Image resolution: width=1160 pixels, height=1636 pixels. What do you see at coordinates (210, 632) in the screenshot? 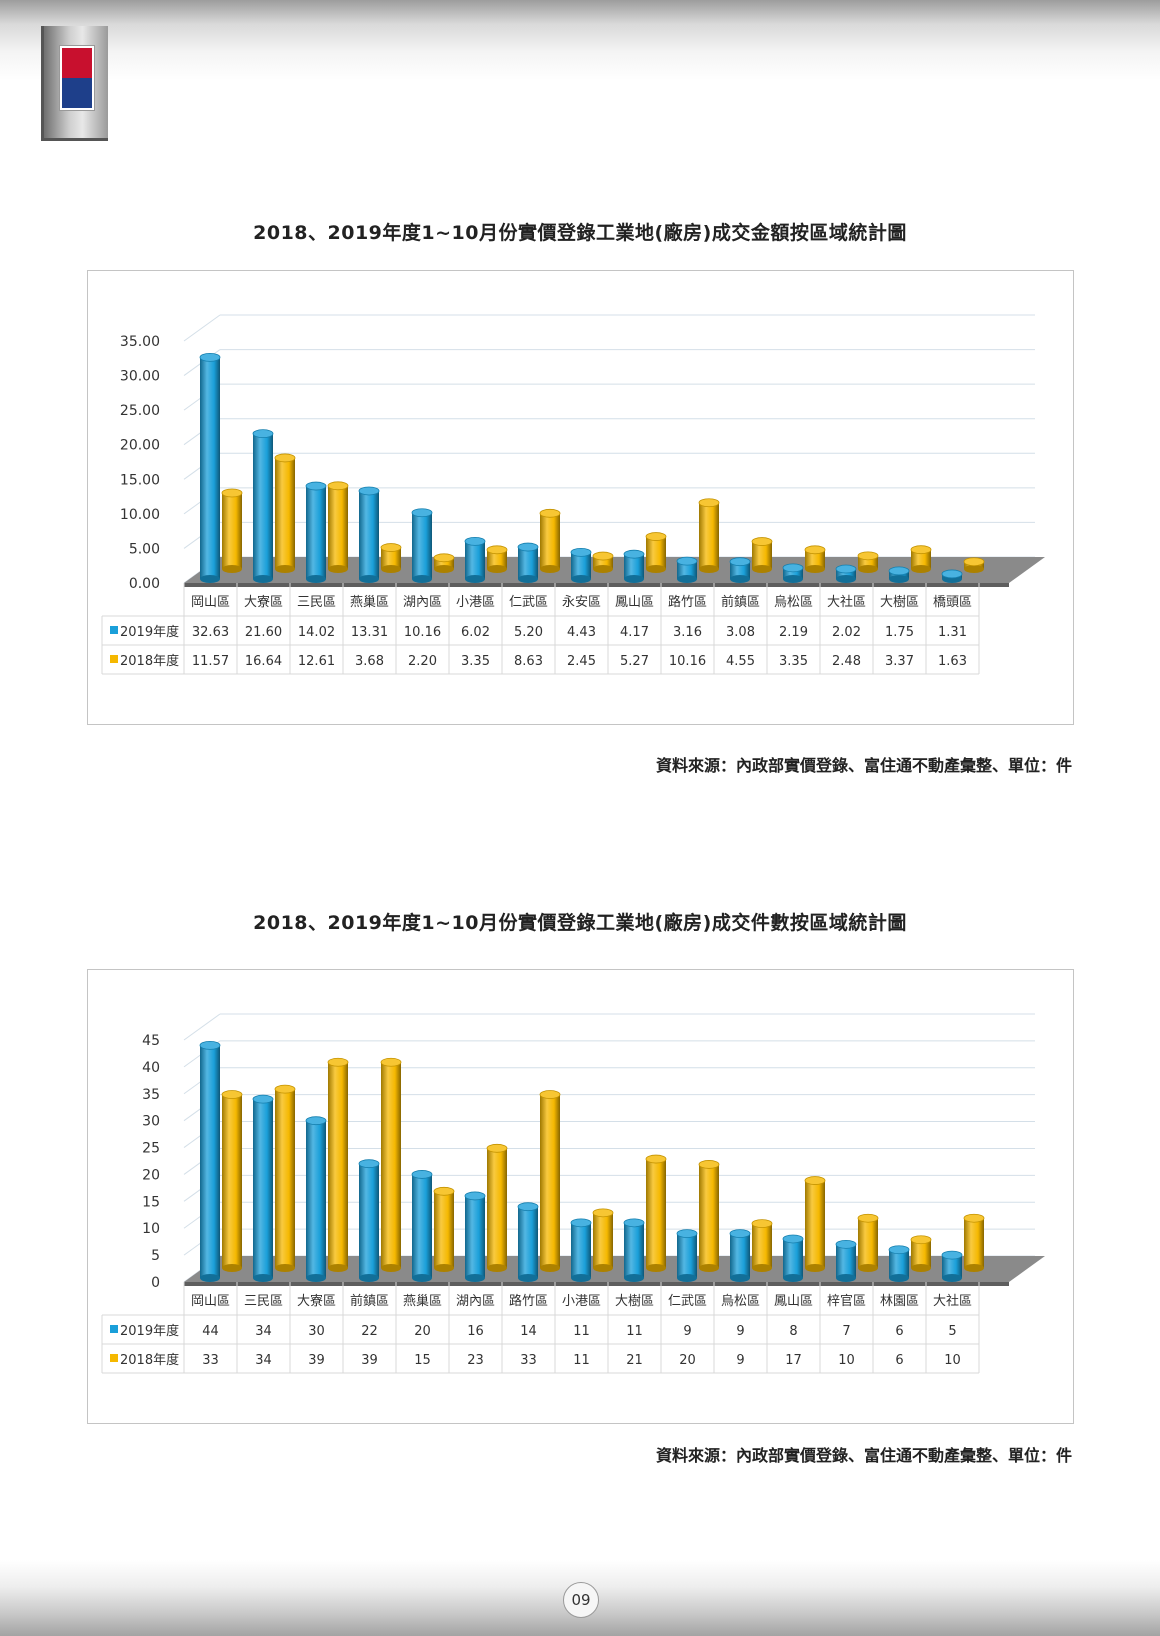
I see `data-label: 32.63` at bounding box center [210, 632].